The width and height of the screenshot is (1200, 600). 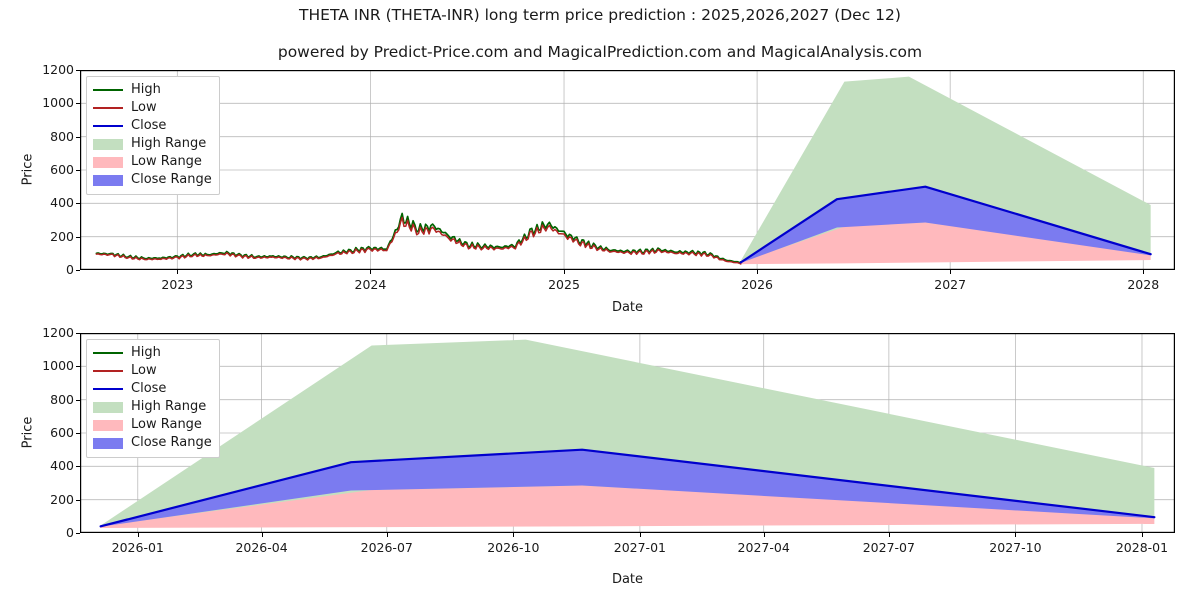 I want to click on x-tick-label: 2028-01, so click(x=1142, y=547).